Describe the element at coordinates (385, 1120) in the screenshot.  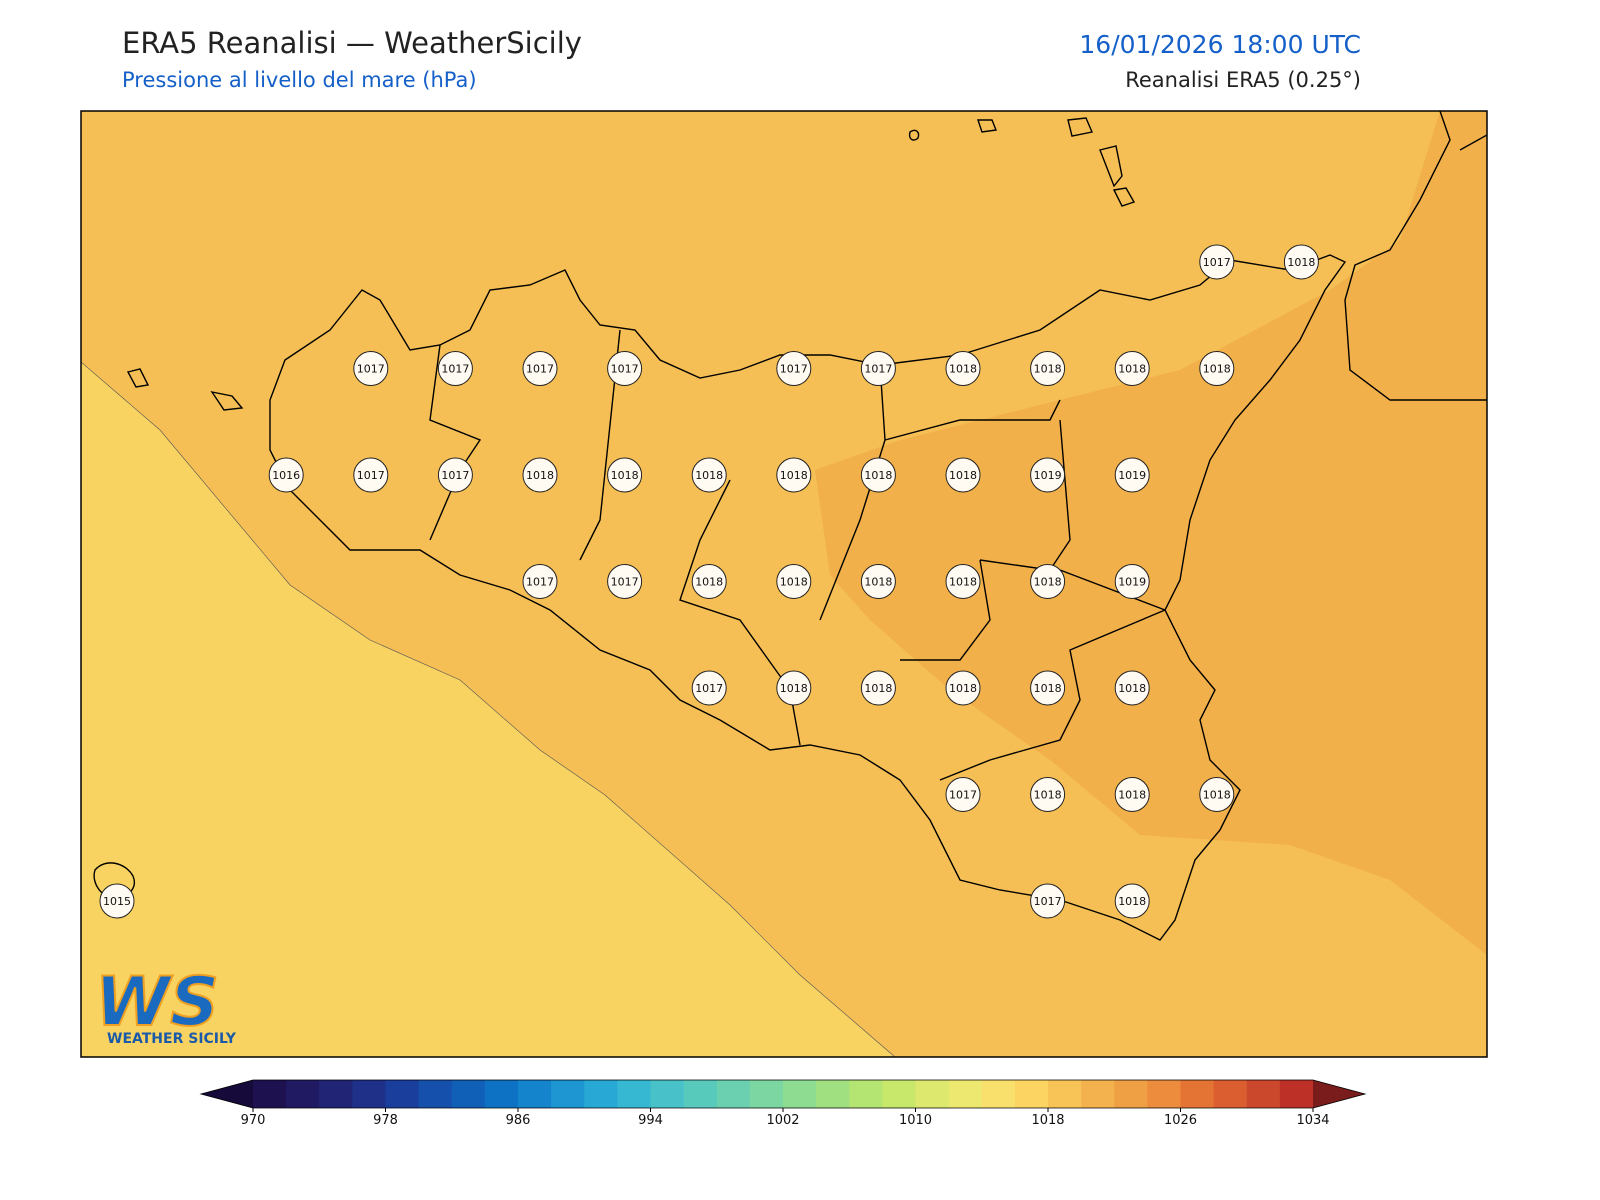
I see `colorbar-tick-label: 978` at that location.